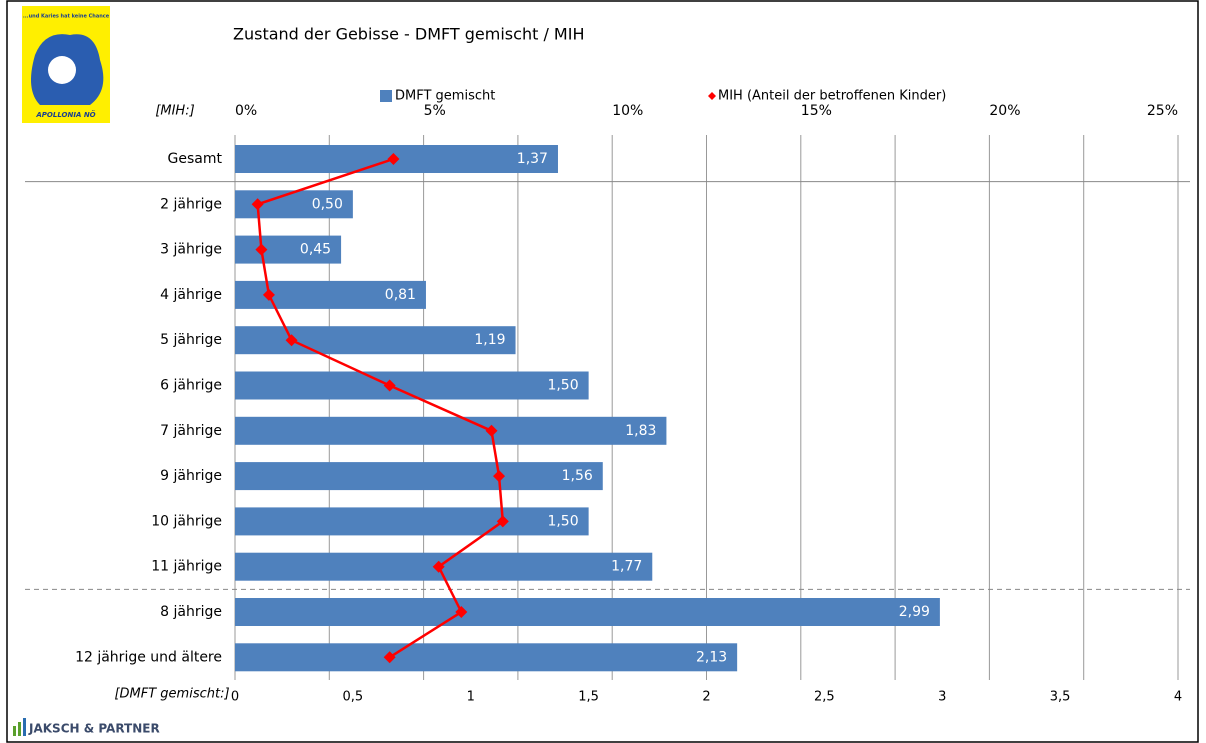  I want to click on x2-axis-label: [MIH:], so click(174, 111).